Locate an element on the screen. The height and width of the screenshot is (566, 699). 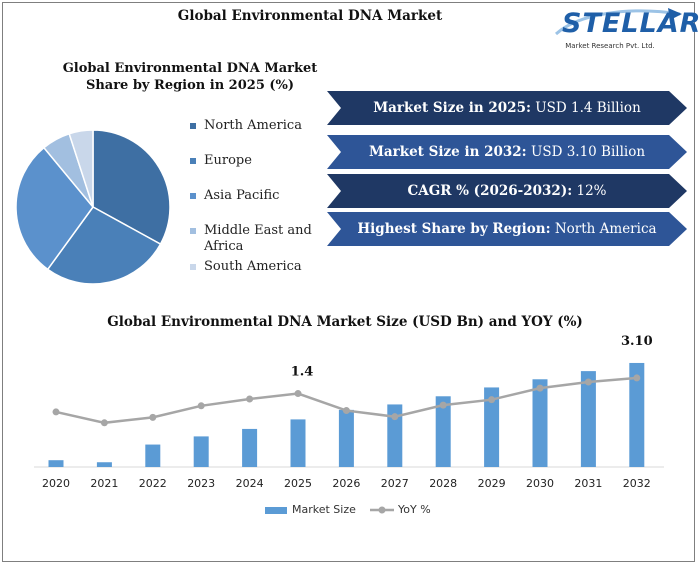
yoy-point-2032 is located at coordinates (637, 378).